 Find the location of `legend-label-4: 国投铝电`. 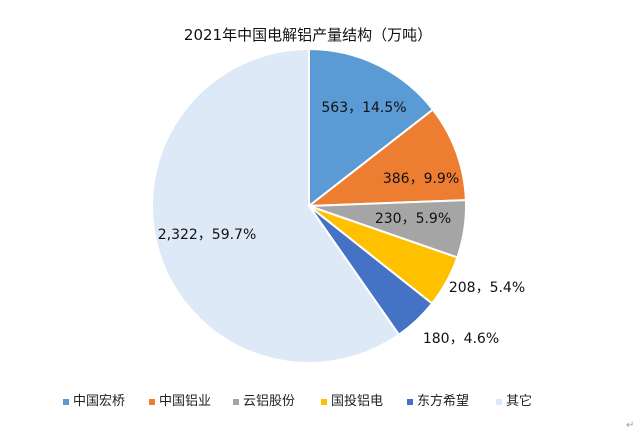

legend-label-4: 国投铝电 is located at coordinates (357, 401).